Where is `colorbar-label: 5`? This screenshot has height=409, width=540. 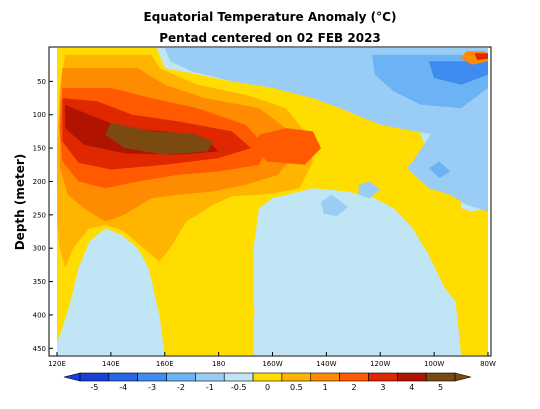
colorbar-label: 5 is located at coordinates (440, 387).